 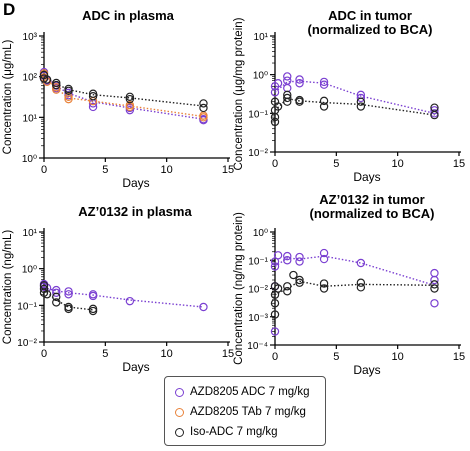 I want to click on chart-title: AZ’0132 in tumor, so click(x=371, y=199).